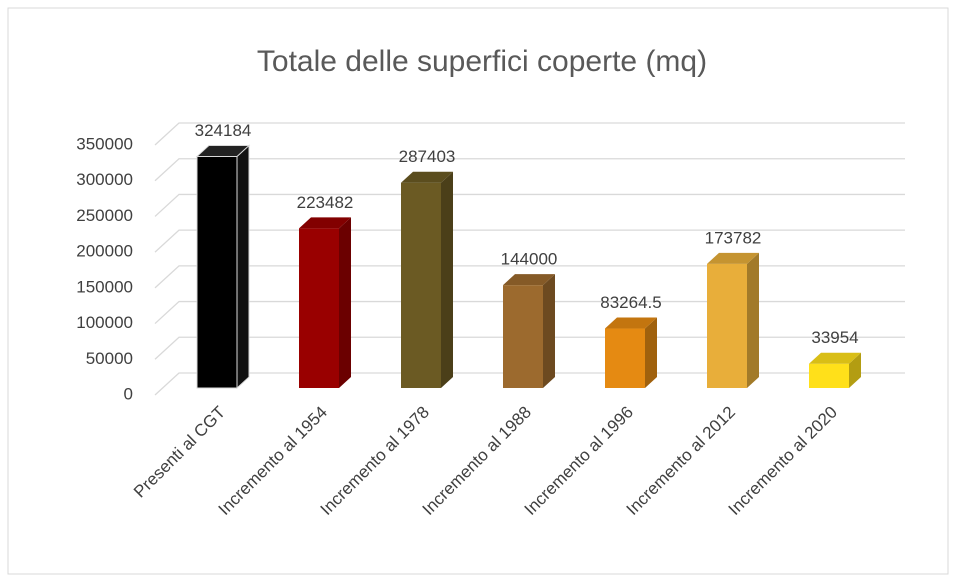 This screenshot has height=587, width=956. Describe the element at coordinates (482, 61) in the screenshot. I see `chart-title: Totale delle superfici coperte (mq)` at that location.